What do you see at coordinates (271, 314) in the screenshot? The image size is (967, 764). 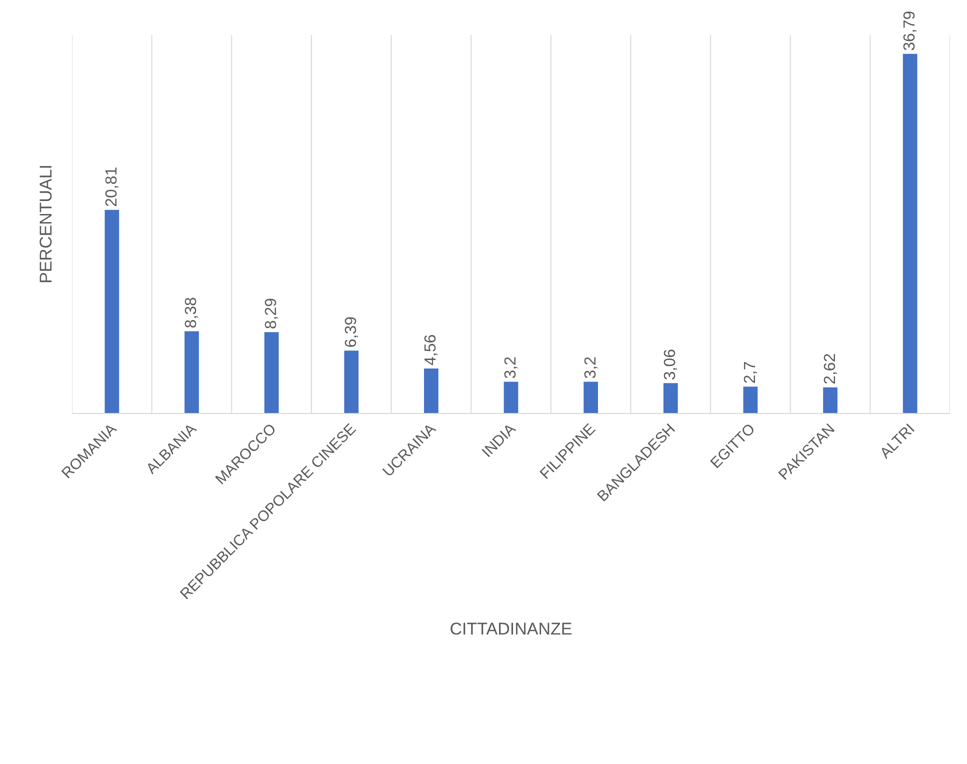 I see `data-label: 8,29` at bounding box center [271, 314].